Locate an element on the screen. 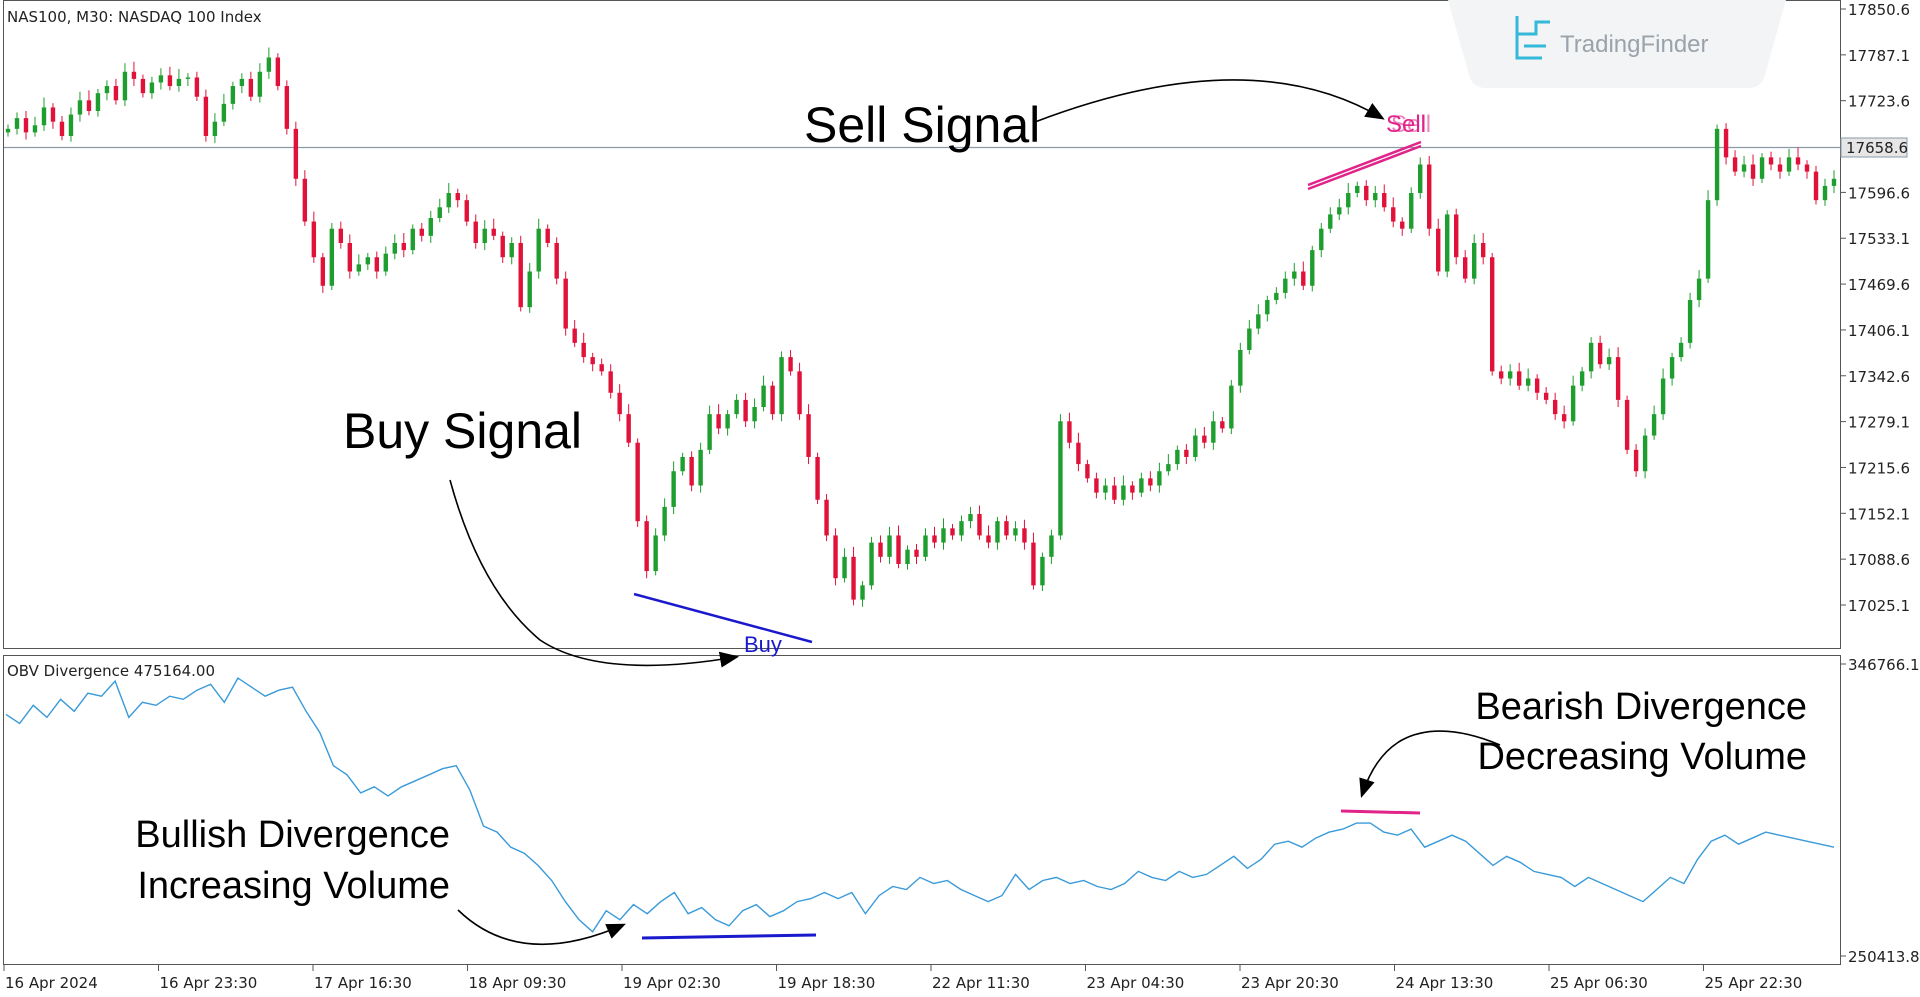 The width and height of the screenshot is (1920, 997). price-label: 17152.1 is located at coordinates (1879, 514).